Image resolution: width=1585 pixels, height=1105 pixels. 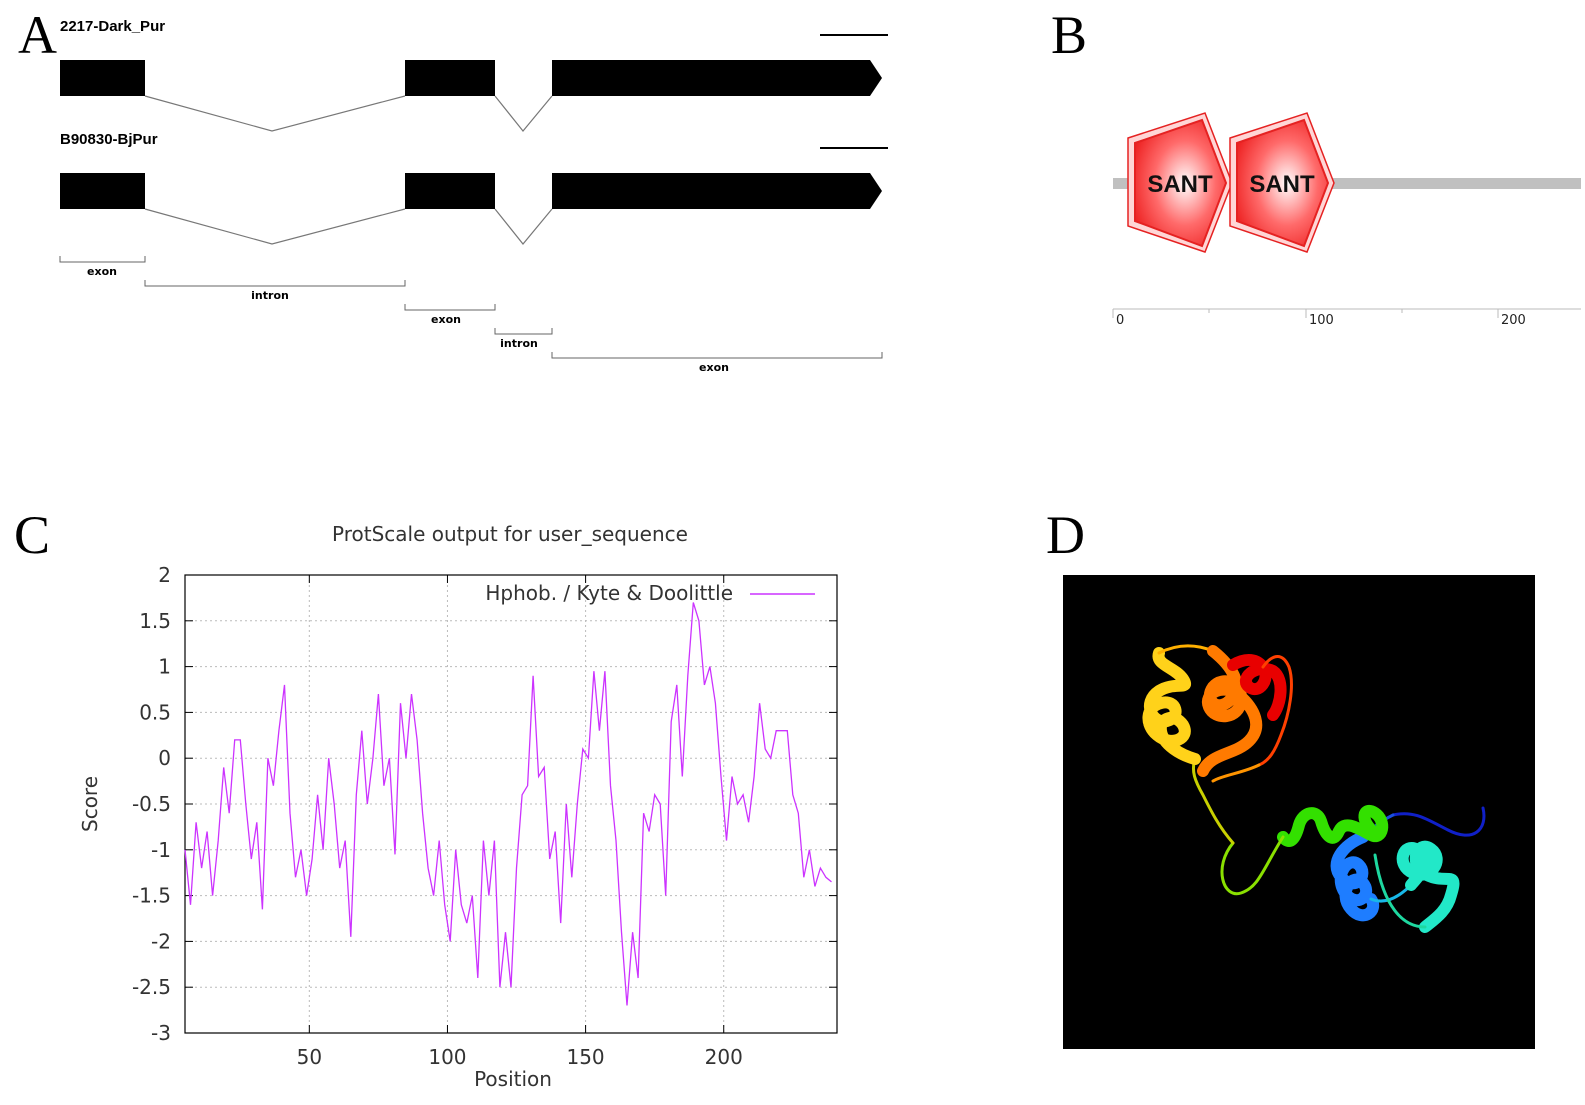 I want to click on y-tick-label: 1.5, so click(x=155, y=621).